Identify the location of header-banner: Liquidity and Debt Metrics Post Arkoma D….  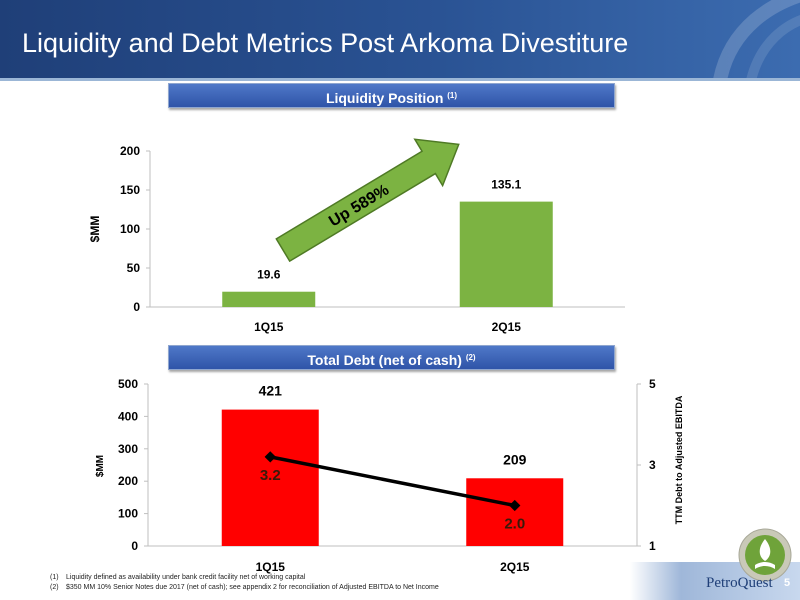
(400, 40).